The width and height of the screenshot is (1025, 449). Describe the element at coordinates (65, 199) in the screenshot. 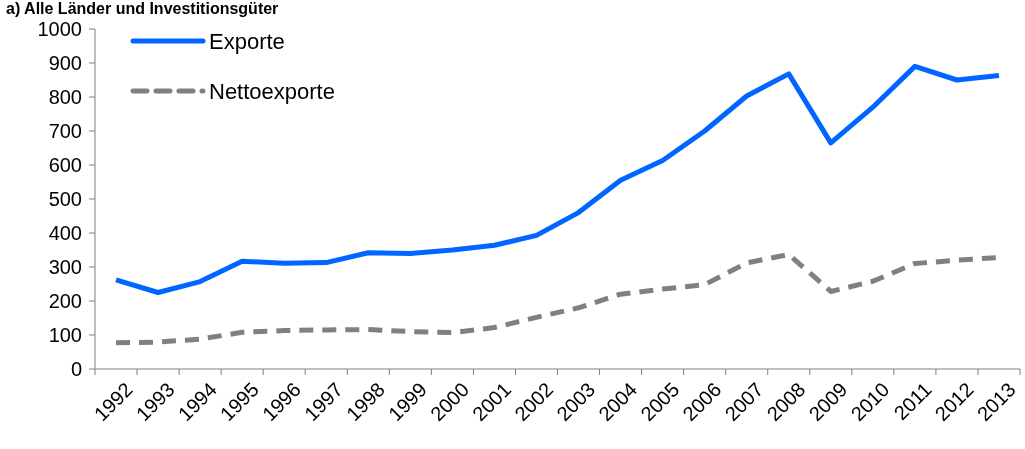

I see `y-tick-label: 500` at that location.